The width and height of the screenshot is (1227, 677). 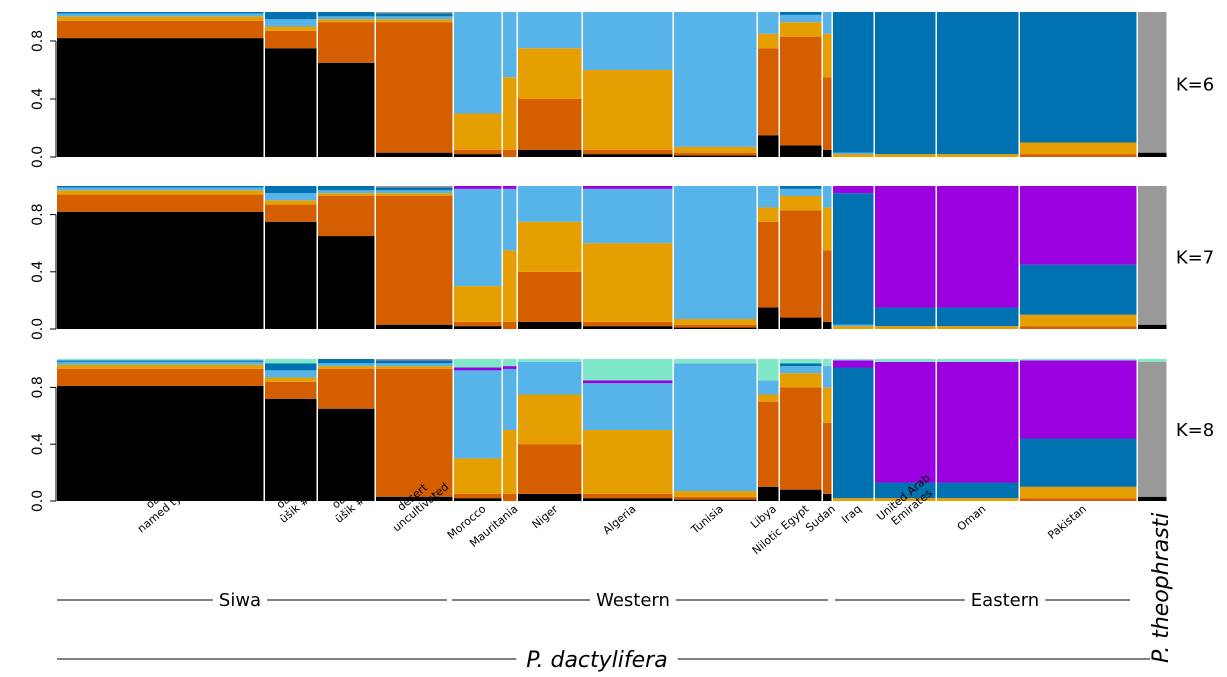 I want to click on region-label: Western, so click(x=633, y=600).